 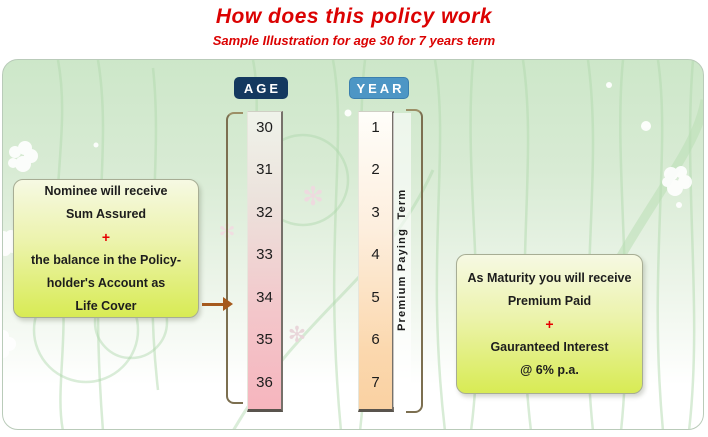 What do you see at coordinates (212, 304) in the screenshot?
I see `arrow-shaft` at bounding box center [212, 304].